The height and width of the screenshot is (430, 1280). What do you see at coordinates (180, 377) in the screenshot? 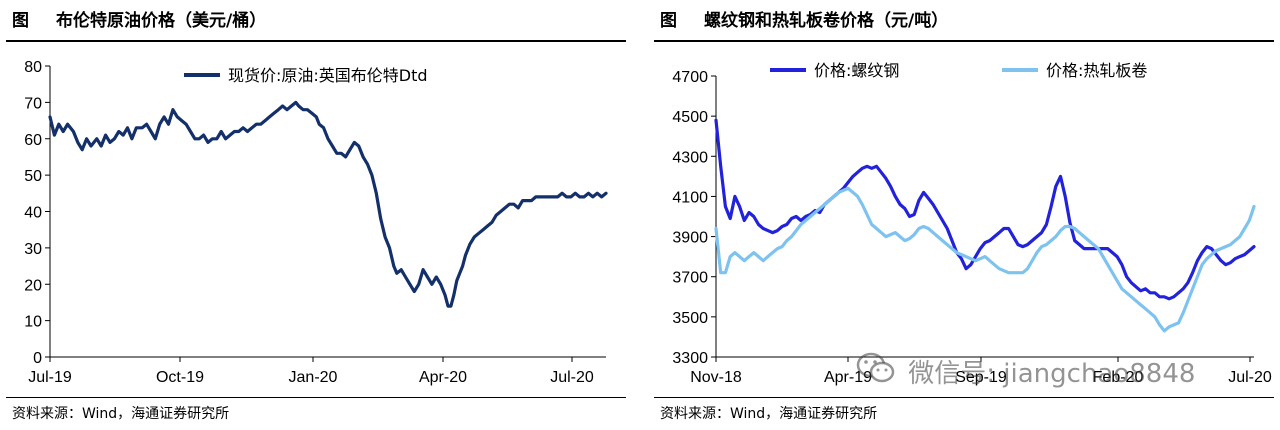
I see `x-tick-label: Oct-19` at bounding box center [180, 377].